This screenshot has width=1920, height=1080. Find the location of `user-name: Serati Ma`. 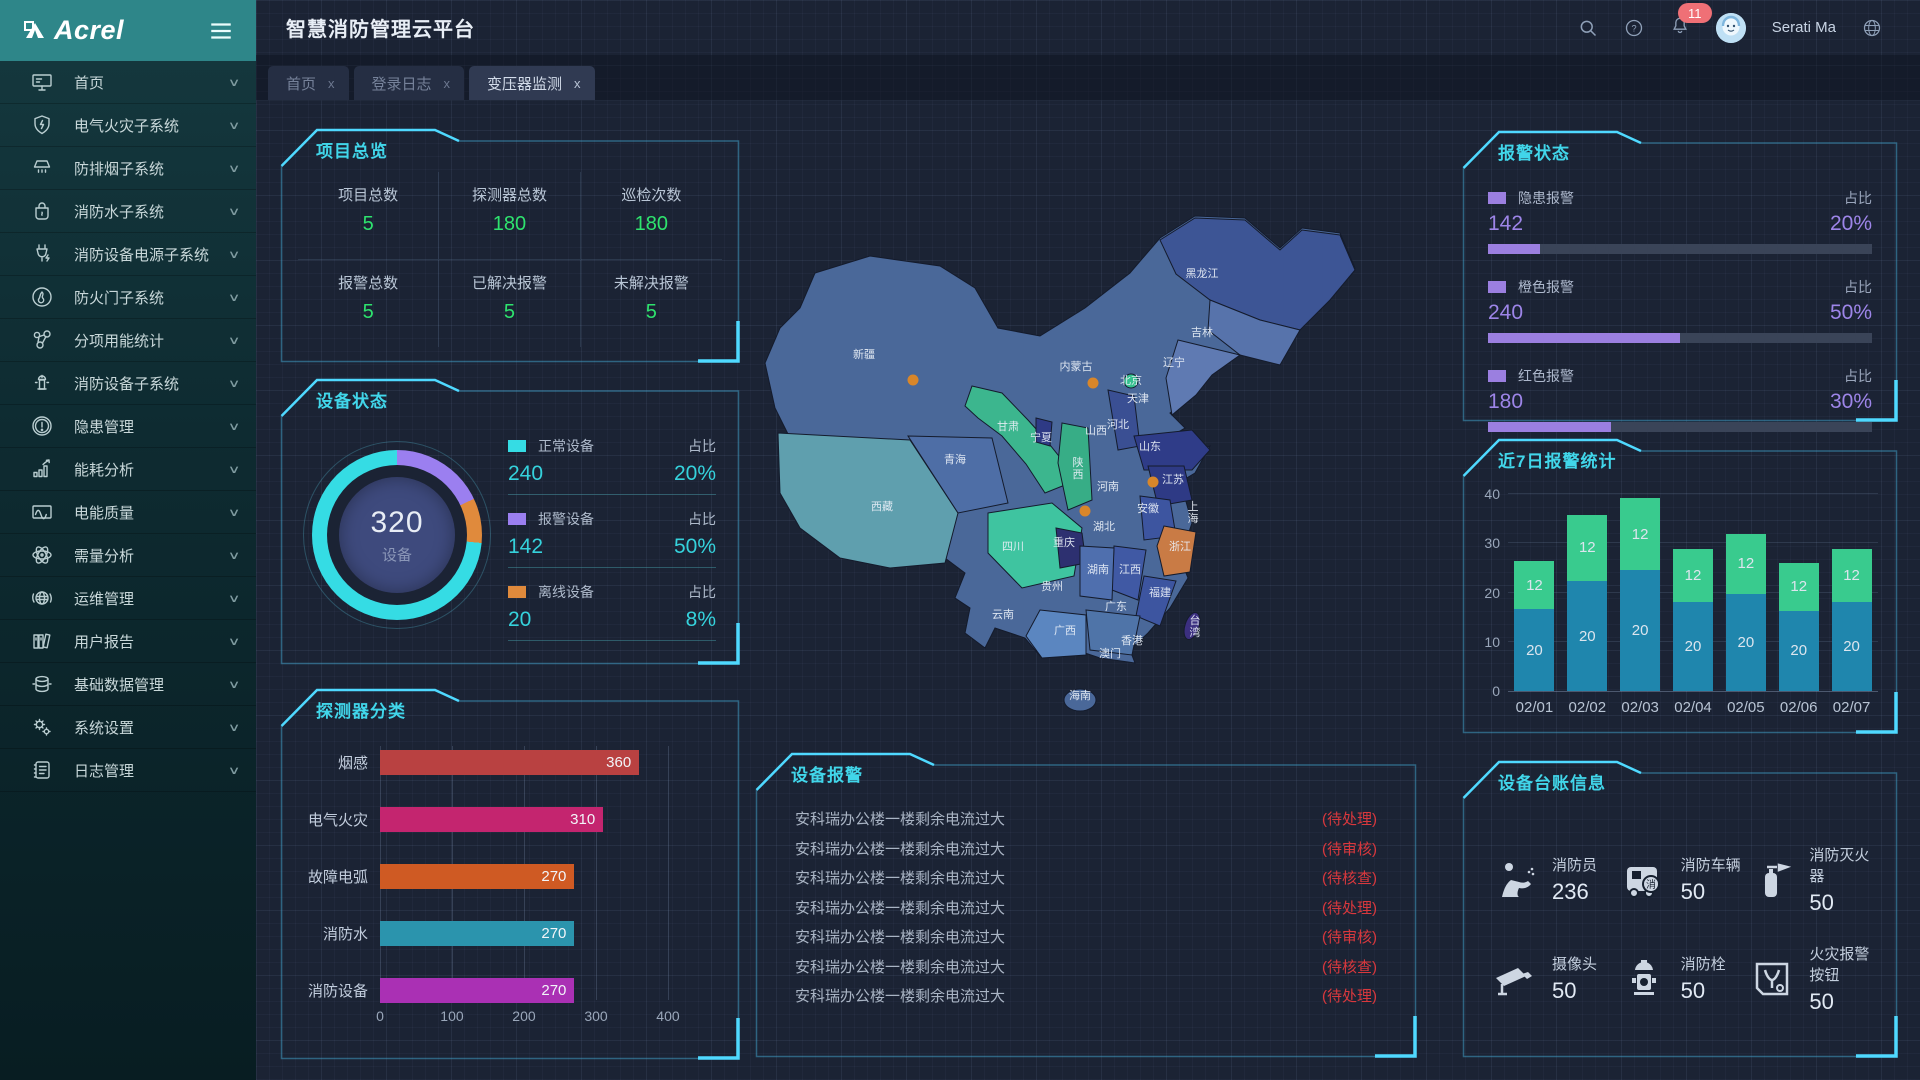

user-name: Serati Ma is located at coordinates (1803, 27).